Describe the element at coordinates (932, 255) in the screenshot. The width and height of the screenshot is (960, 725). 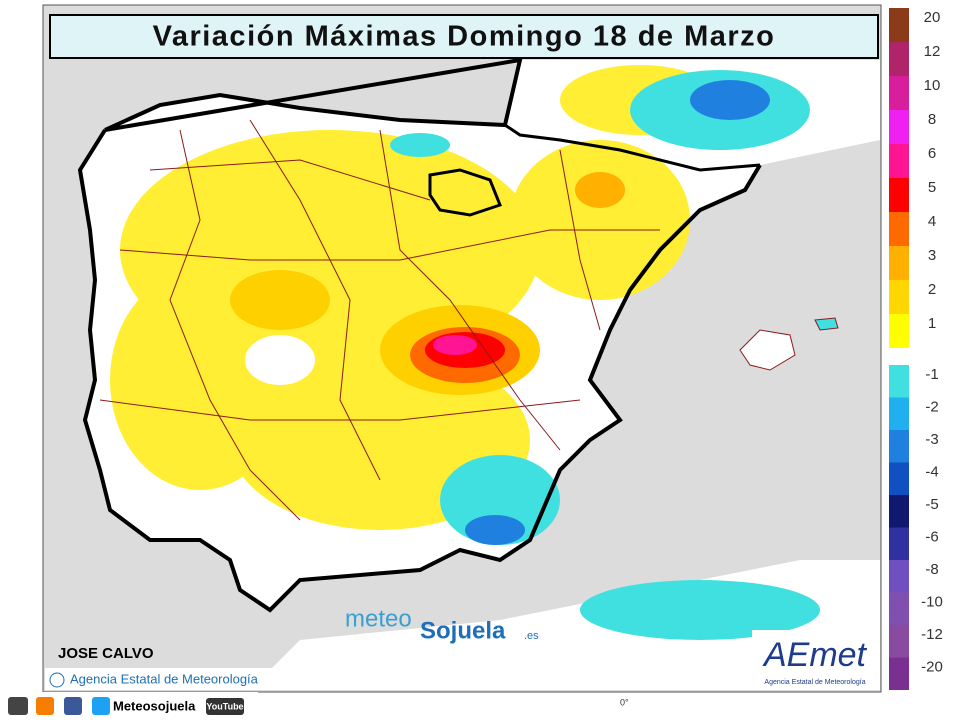
I see `legend-label: 3` at that location.